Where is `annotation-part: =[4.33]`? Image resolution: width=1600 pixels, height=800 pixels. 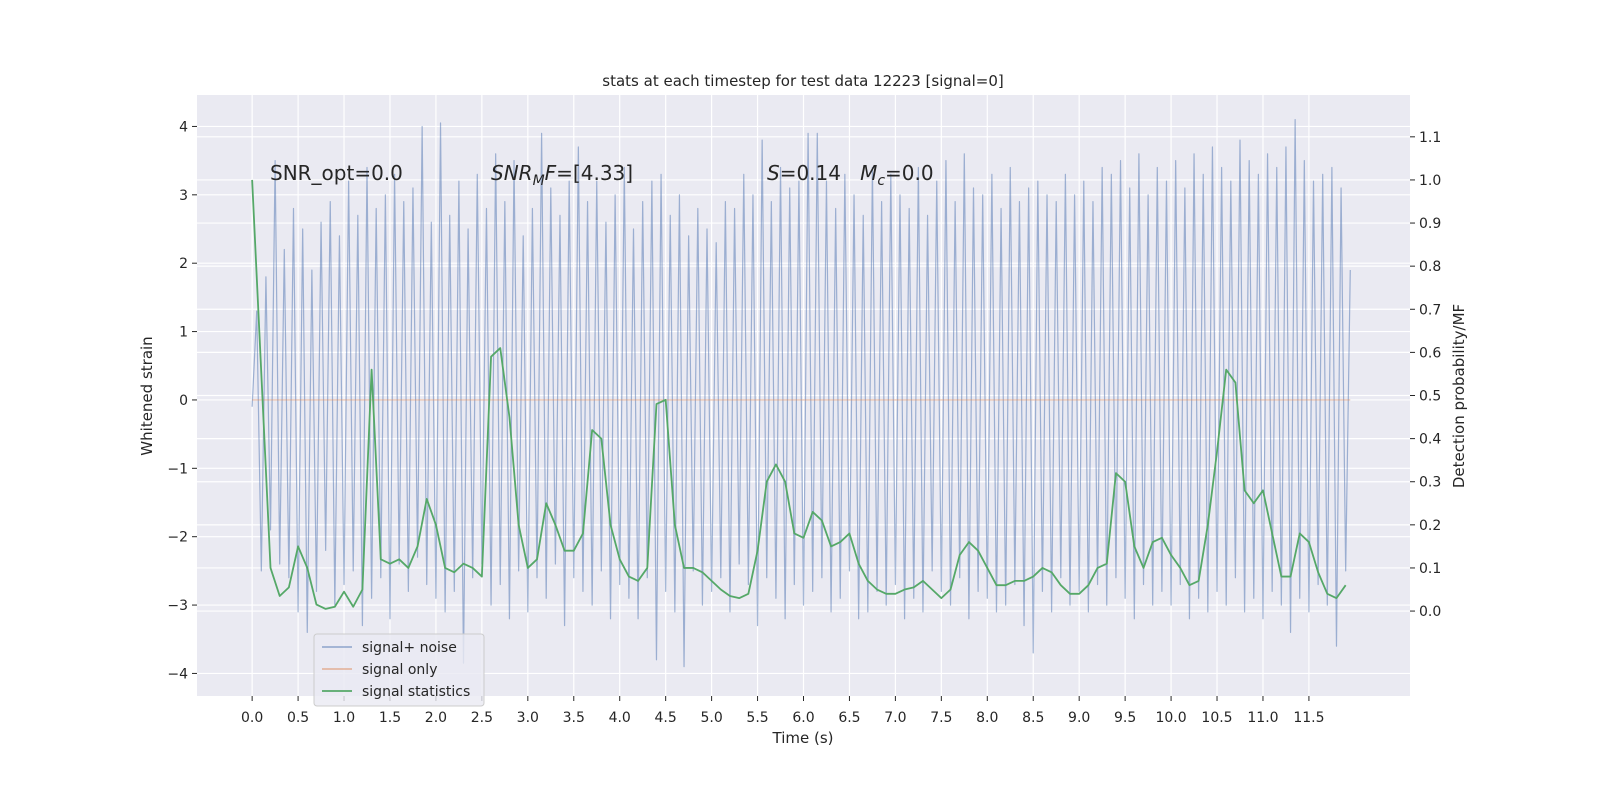 annotation-part: =[4.33] is located at coordinates (594, 173).